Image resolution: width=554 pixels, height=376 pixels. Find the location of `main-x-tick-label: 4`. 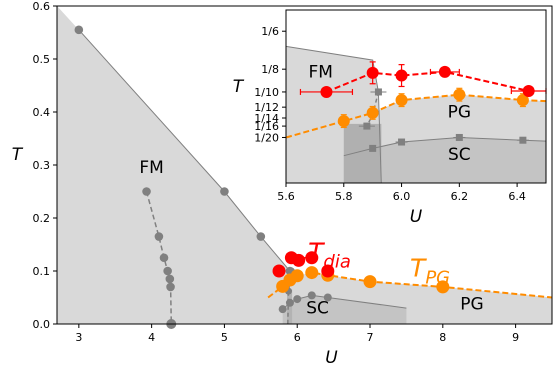

main-x-tick-label: 4 is located at coordinates (151, 337).